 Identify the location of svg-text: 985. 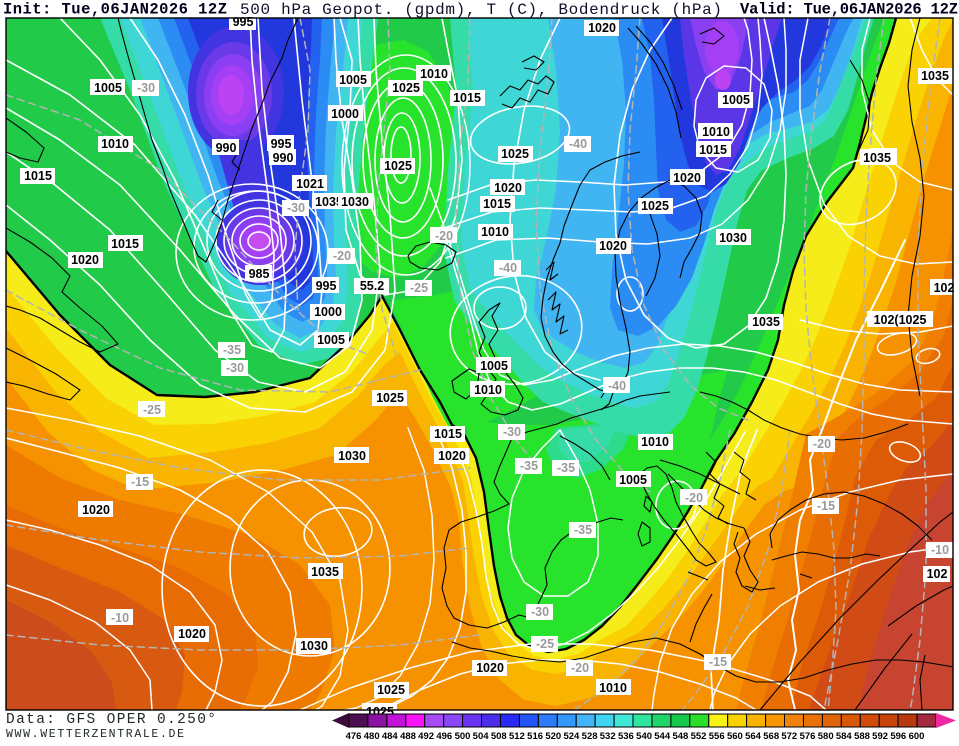
(259, 274).